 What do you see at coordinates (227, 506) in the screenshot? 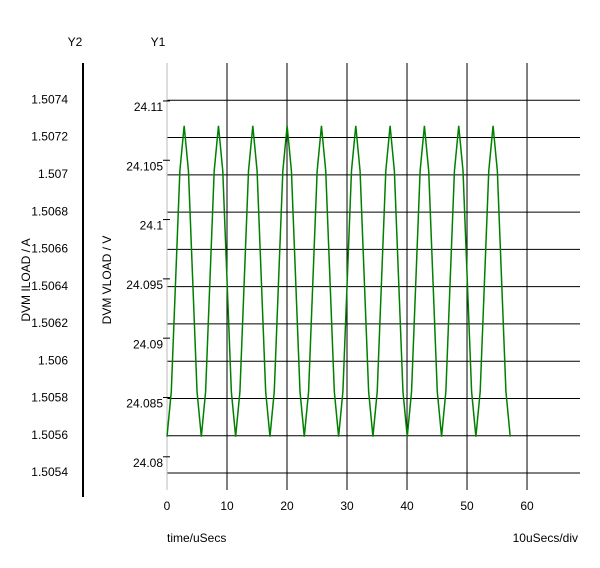
I see `x-tick-label: 10` at bounding box center [227, 506].